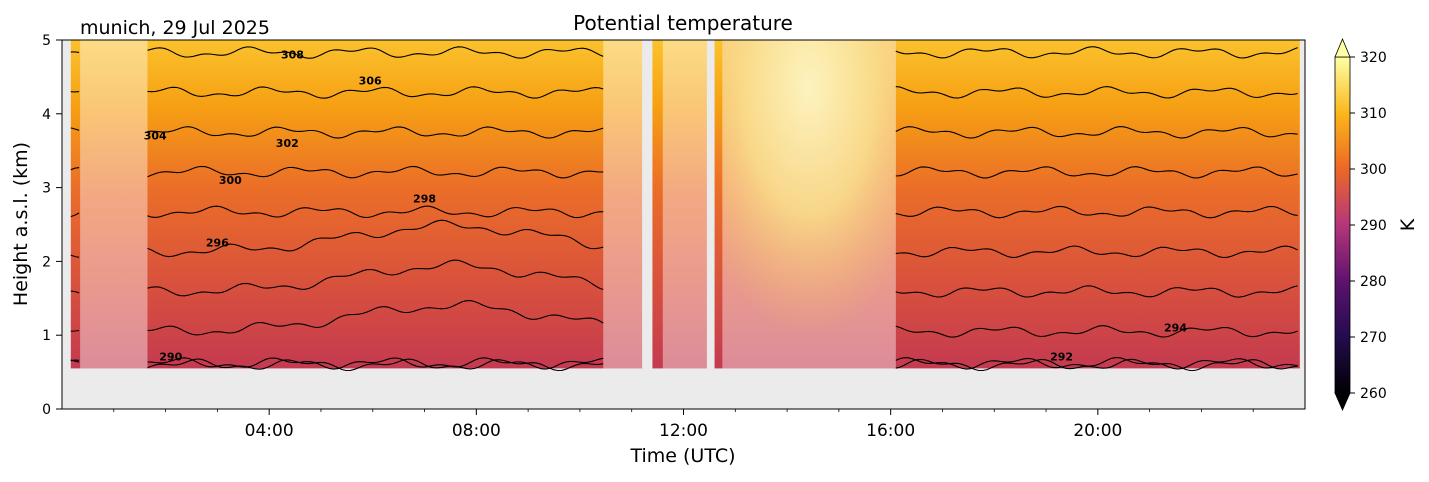 The image size is (1429, 482). What do you see at coordinates (175, 28) in the screenshot?
I see `location-date-label: munich, 29 Jul 2025` at bounding box center [175, 28].